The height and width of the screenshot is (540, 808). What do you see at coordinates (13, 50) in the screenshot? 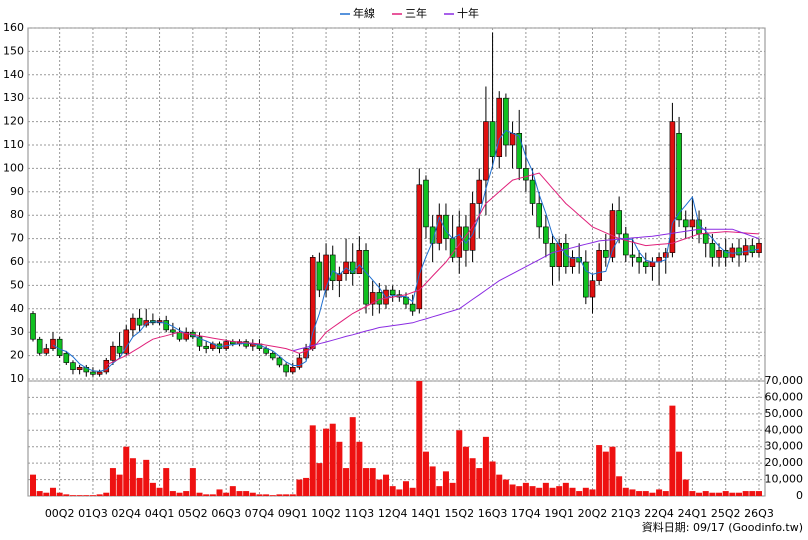
I see `y-tick-label: 150` at bounding box center [13, 50].